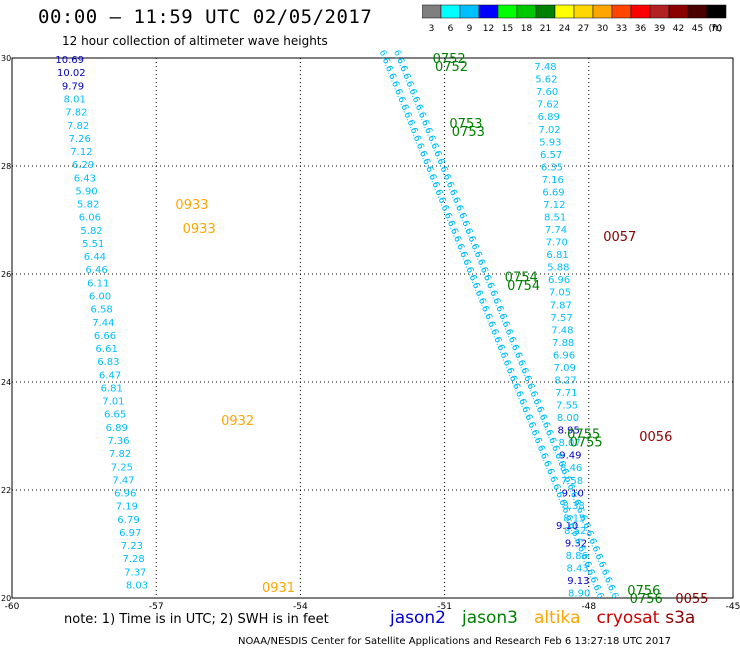 The image size is (740, 650). What do you see at coordinates (553, 192) in the screenshot?
I see `swh-value: 6.69` at bounding box center [553, 192].